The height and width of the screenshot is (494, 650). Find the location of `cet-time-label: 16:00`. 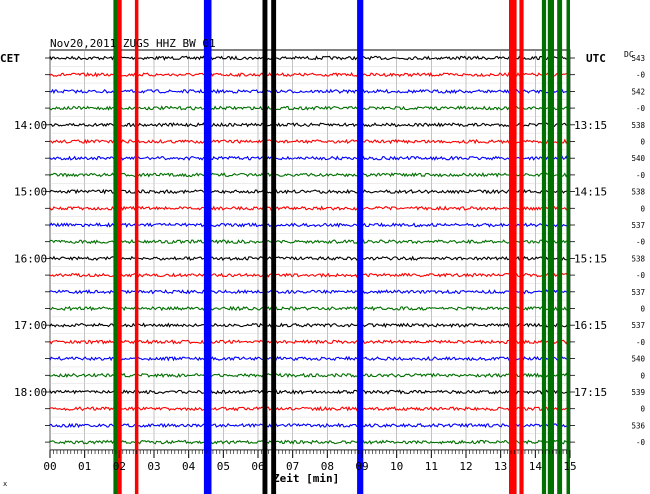

cet-time-label: 16:00 is located at coordinates (30, 258).